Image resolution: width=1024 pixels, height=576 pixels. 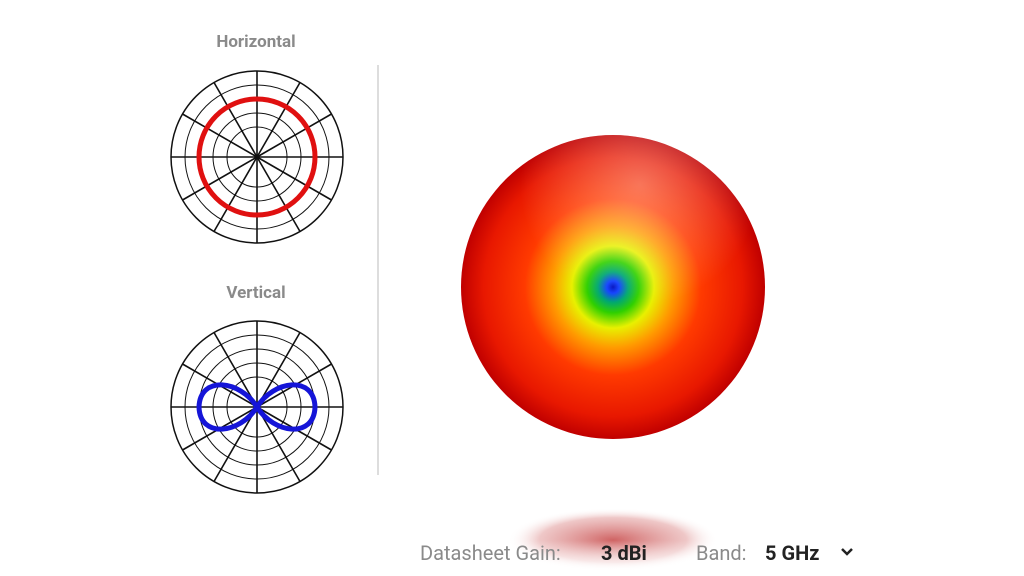 What do you see at coordinates (721, 553) in the screenshot?
I see `band-label: Band:` at bounding box center [721, 553].